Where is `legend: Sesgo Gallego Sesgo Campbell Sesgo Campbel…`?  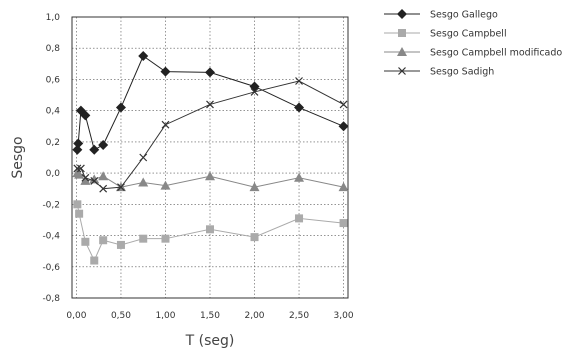
legend: Sesgo Gallego Sesgo Campbell Sesgo Campbel… is located at coordinates (473, 43).